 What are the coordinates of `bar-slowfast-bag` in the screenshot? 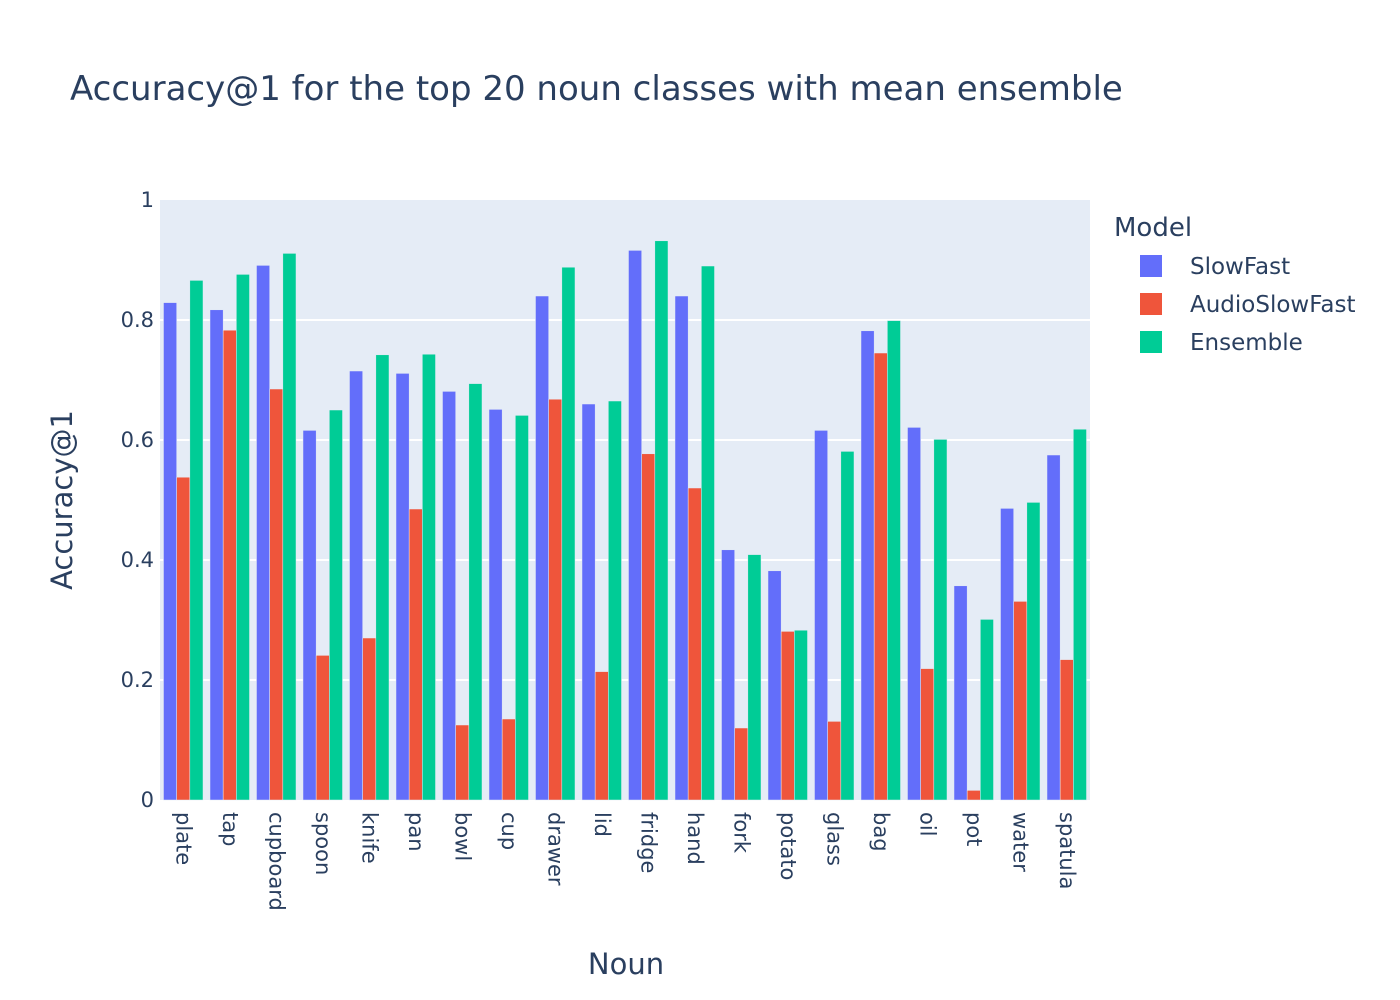 It's located at (867, 565).